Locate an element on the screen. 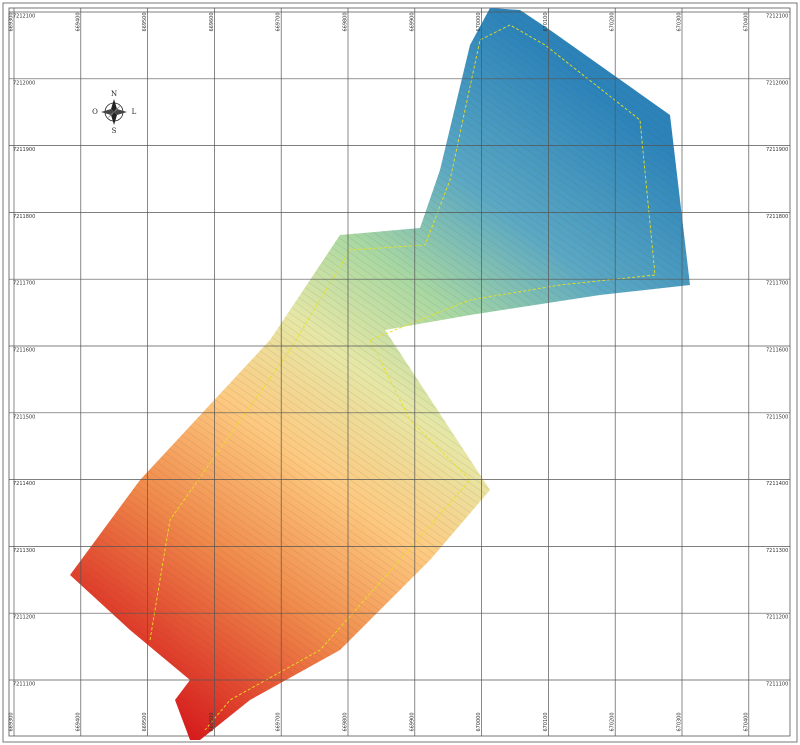  northing-label-right: 7211300 is located at coordinates (777, 551).